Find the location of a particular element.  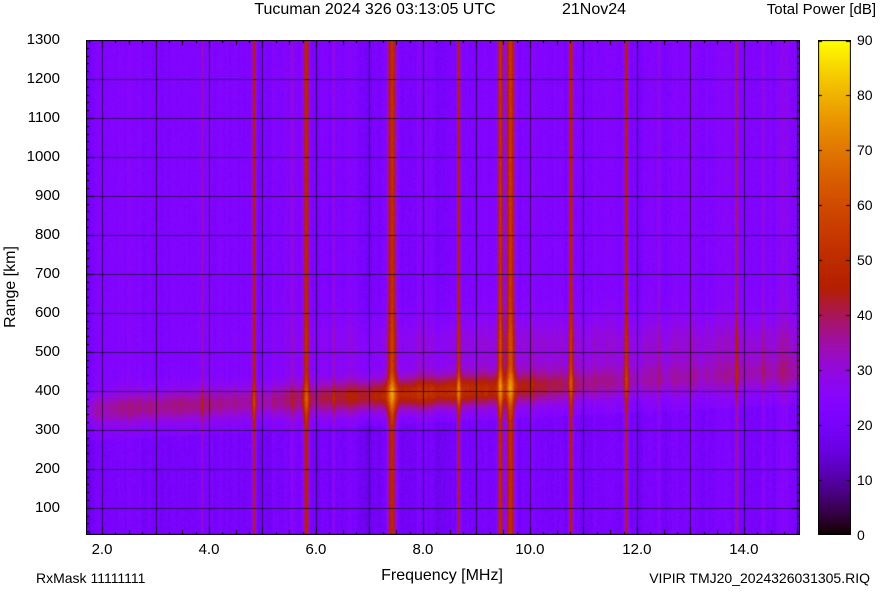

colorbar-canvas is located at coordinates (834, 287).